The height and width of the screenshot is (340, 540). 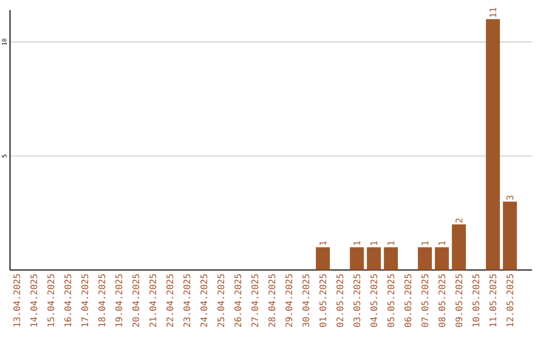 What do you see at coordinates (50, 300) in the screenshot?
I see `x-tick-label: 15.04.2025` at bounding box center [50, 300].